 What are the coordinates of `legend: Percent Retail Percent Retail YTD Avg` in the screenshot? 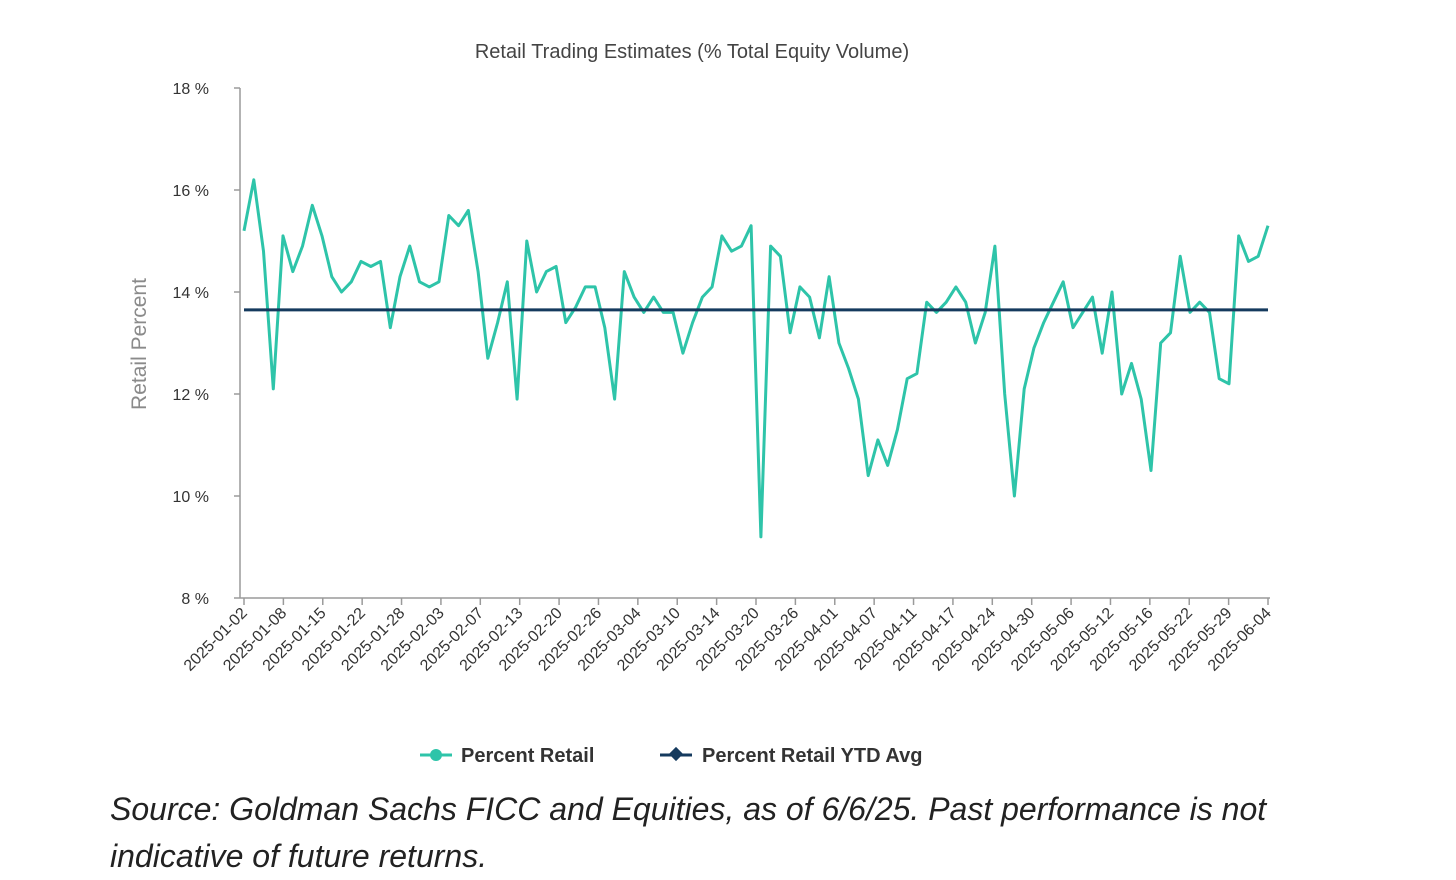 It's located at (671, 756).